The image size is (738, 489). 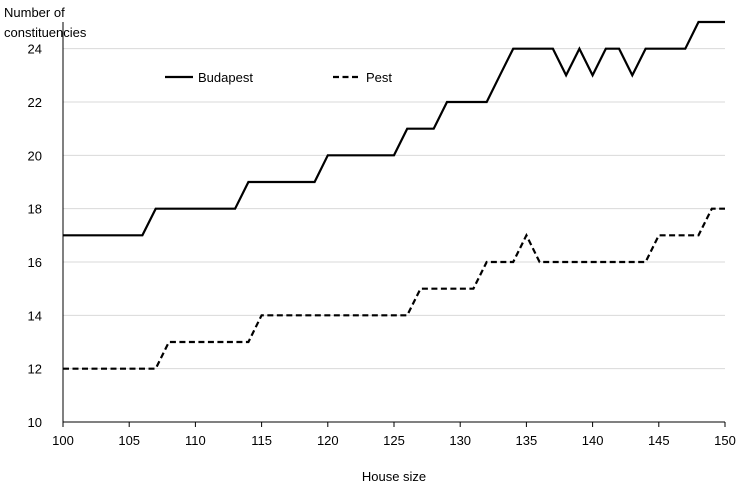 I want to click on legend-label-budapest: Budapest, so click(x=225, y=77).